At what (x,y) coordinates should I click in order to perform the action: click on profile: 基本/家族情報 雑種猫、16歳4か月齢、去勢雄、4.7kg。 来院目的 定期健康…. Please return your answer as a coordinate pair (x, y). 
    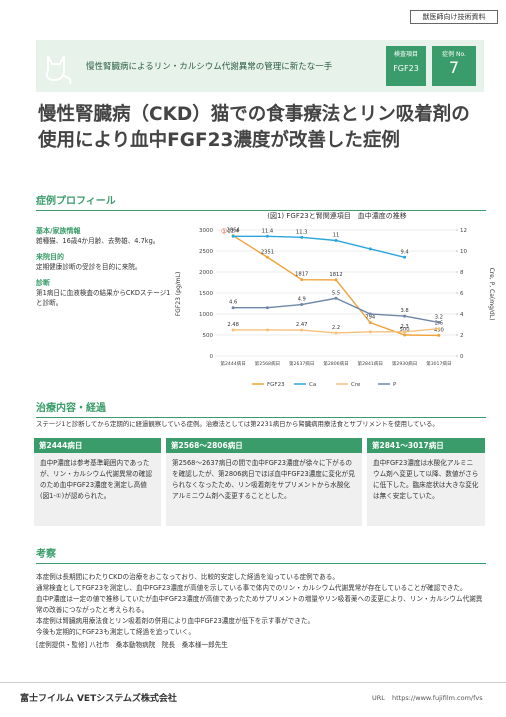
    Looking at the image, I should click on (103, 267).